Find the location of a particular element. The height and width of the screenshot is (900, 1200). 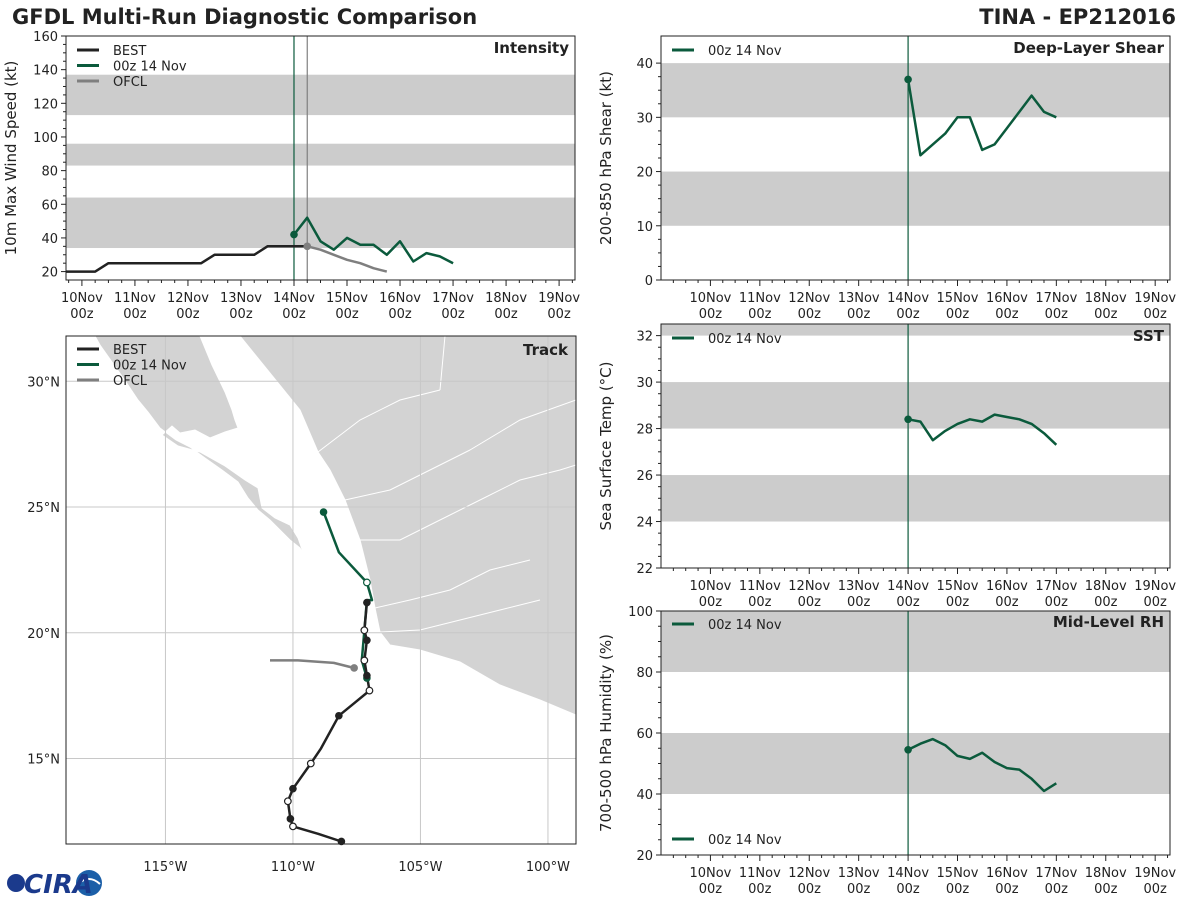

rh-x-tick-label: 10Nov is located at coordinates (710, 873).